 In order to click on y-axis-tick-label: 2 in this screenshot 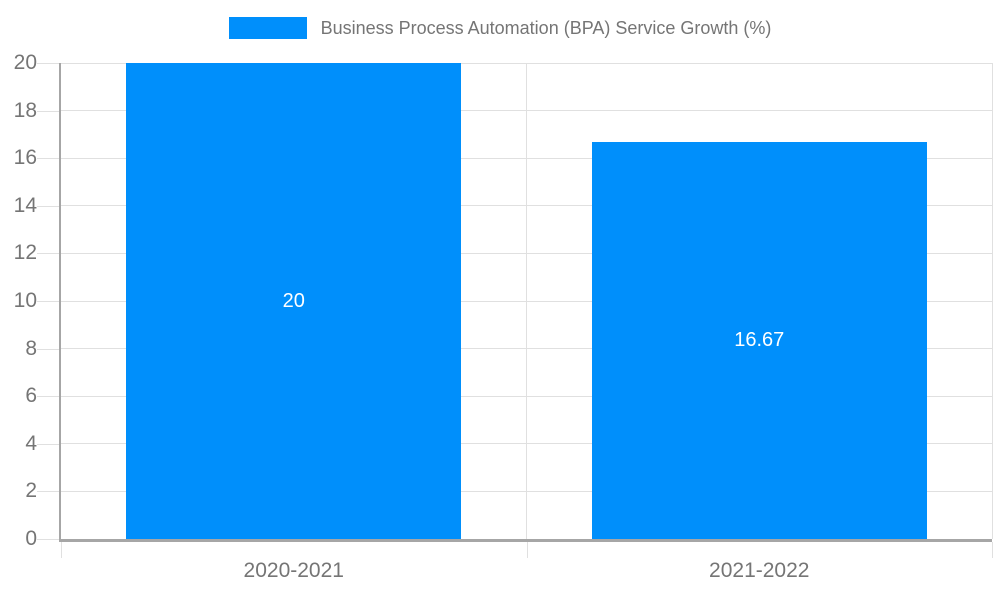, I will do `click(31, 491)`.